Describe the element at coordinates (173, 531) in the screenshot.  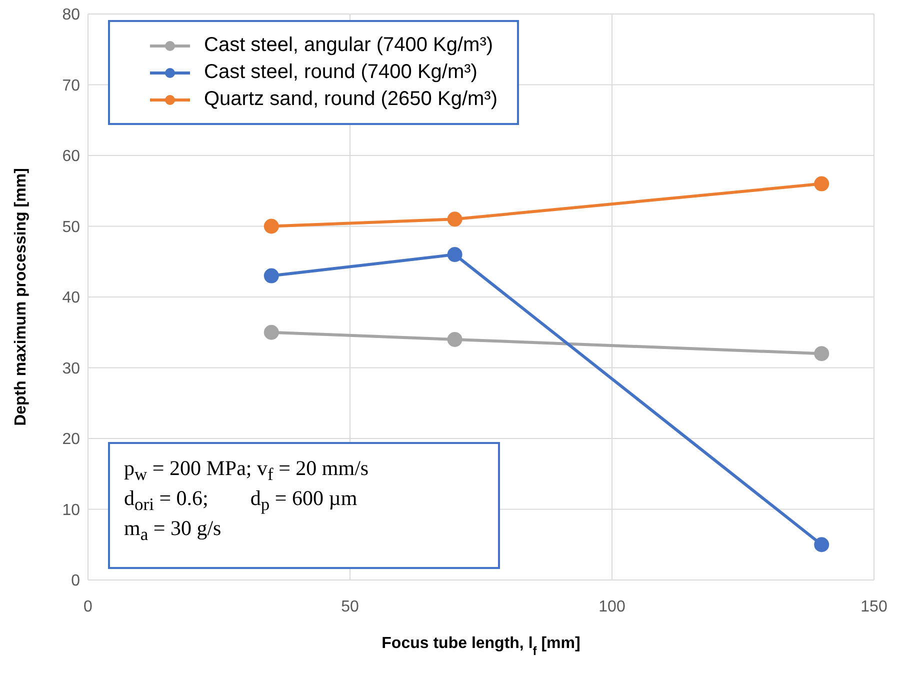
I see `annotation: m$_{a}$ = 30 g/s` at that location.